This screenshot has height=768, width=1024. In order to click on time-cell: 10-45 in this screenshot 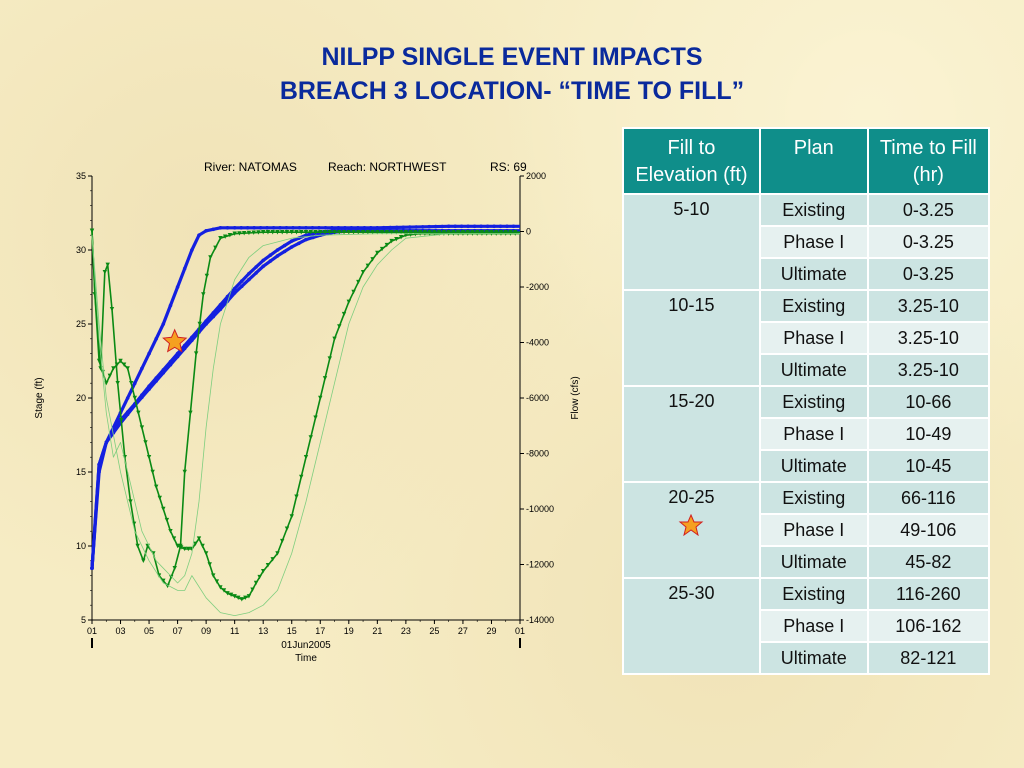, I will do `click(928, 466)`.